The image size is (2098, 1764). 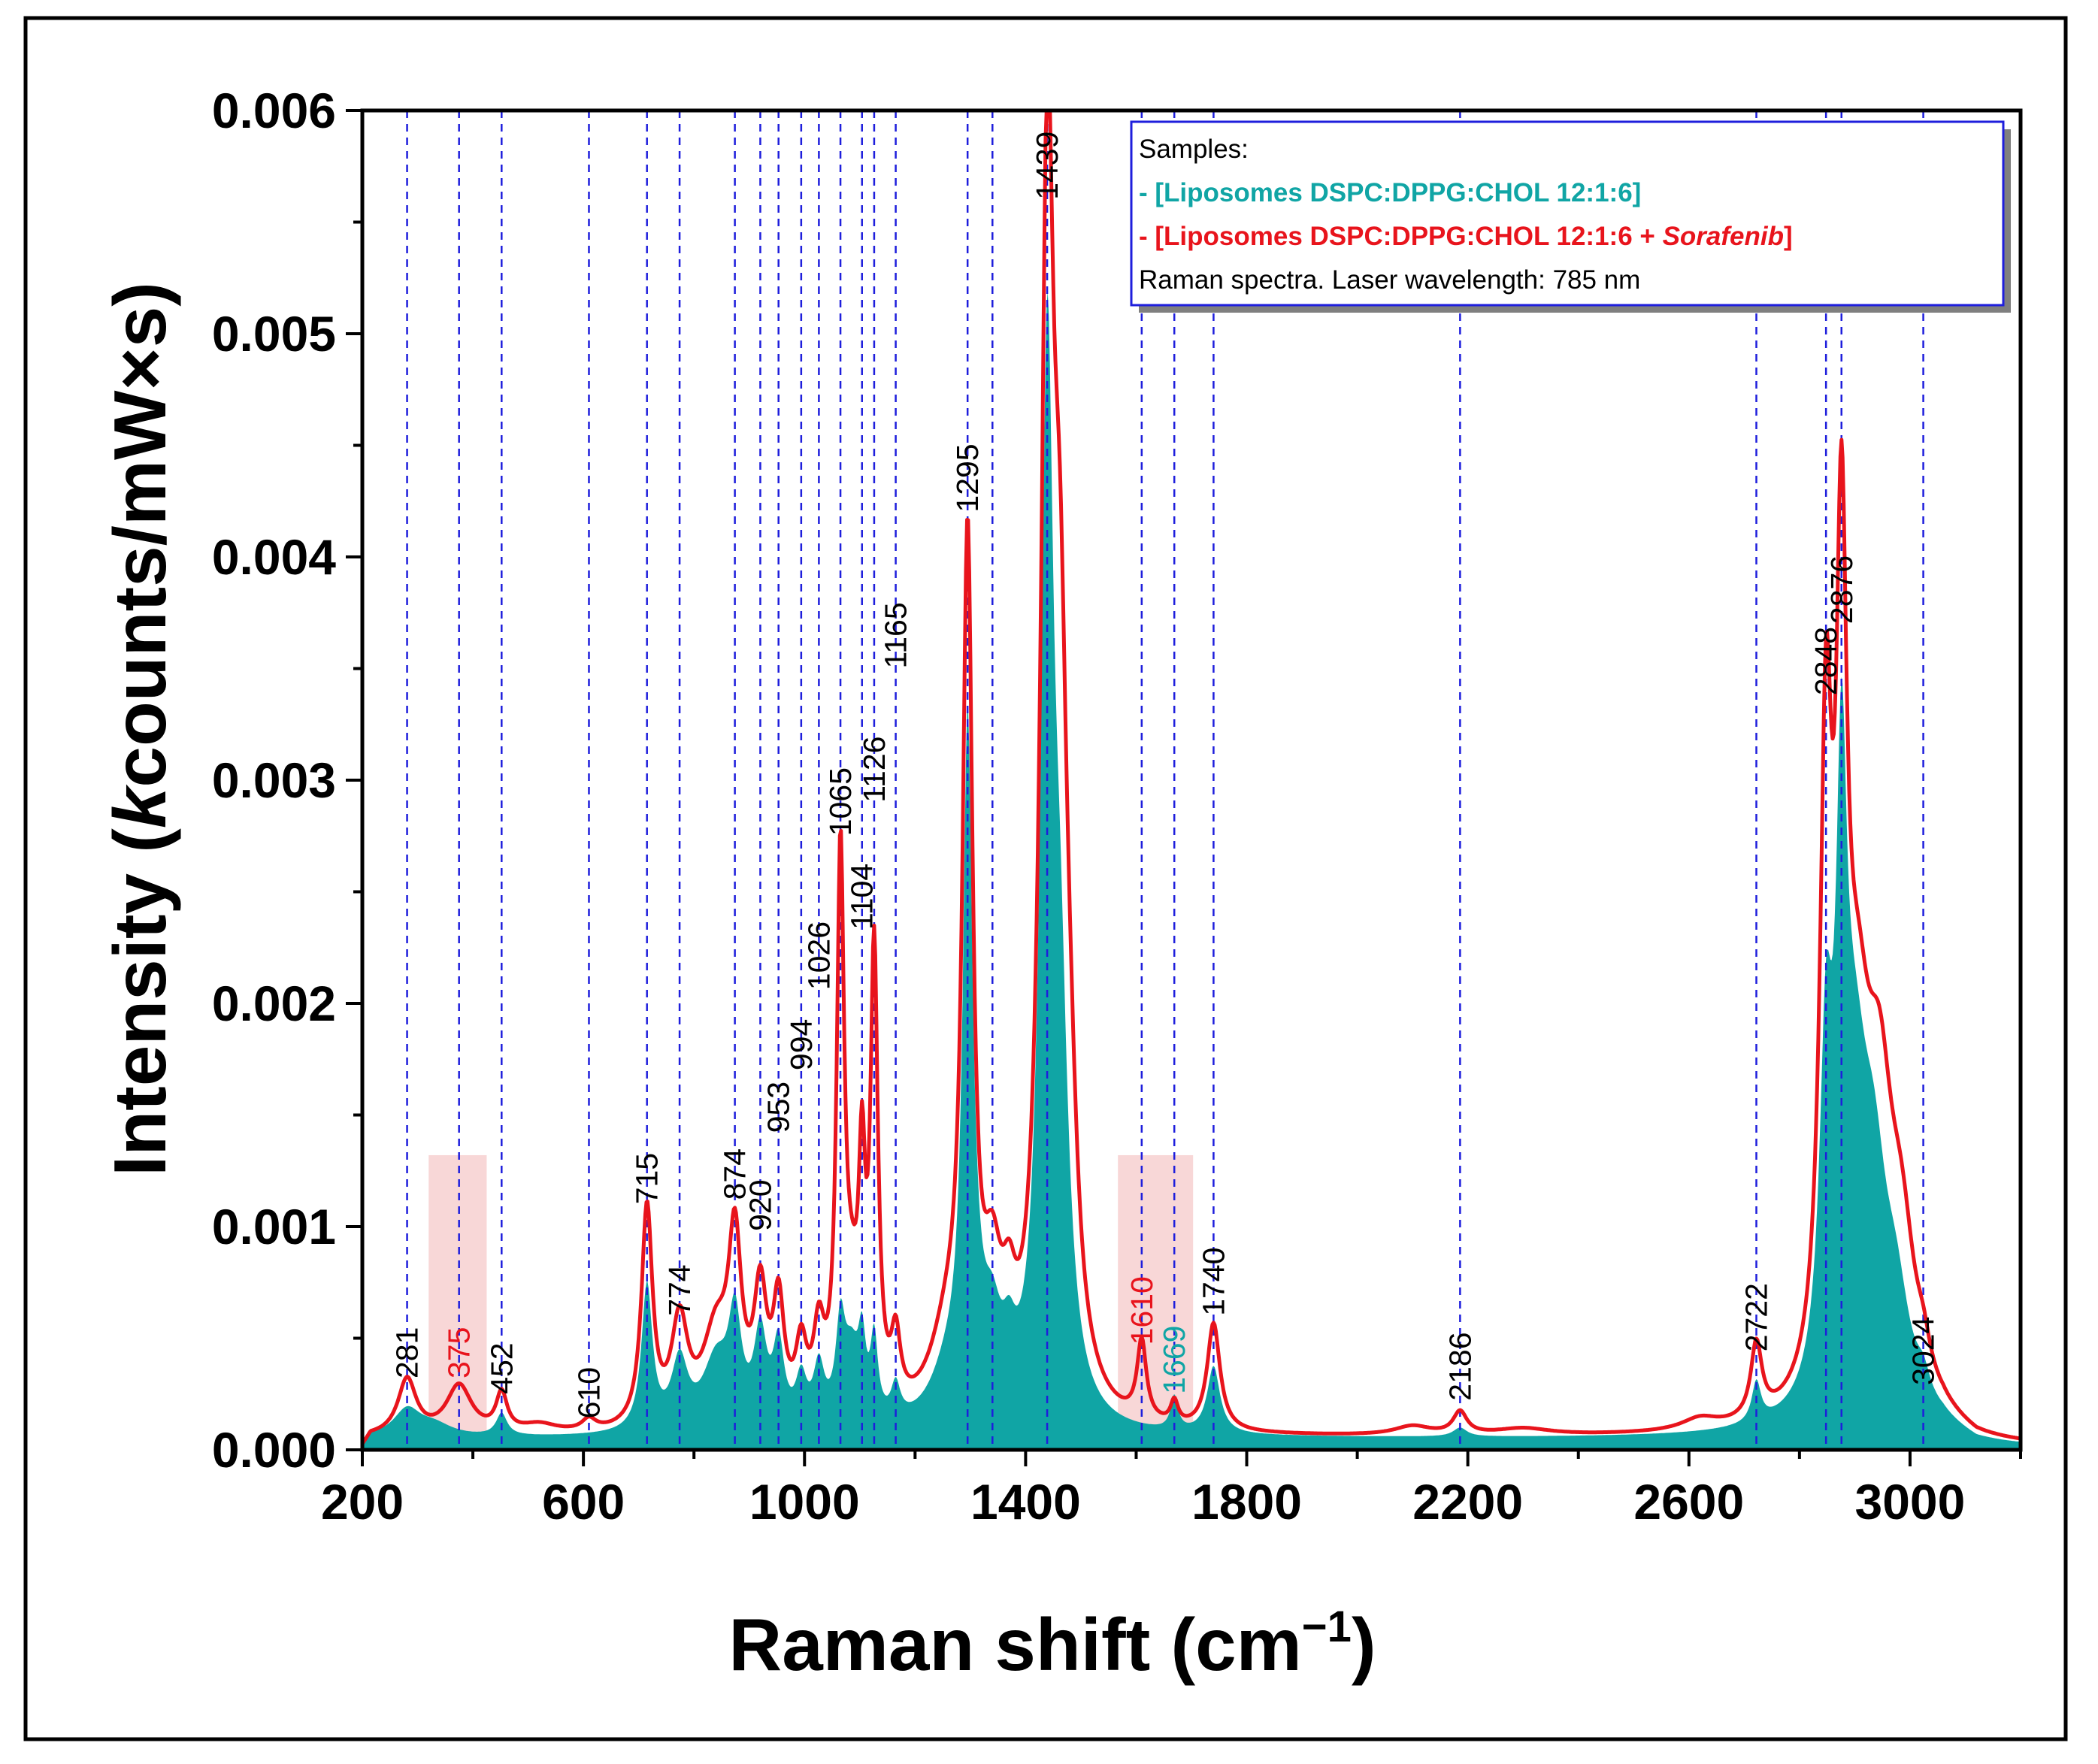 What do you see at coordinates (1688, 1502) in the screenshot?
I see `x-tick-label-2600: 2600` at bounding box center [1688, 1502].